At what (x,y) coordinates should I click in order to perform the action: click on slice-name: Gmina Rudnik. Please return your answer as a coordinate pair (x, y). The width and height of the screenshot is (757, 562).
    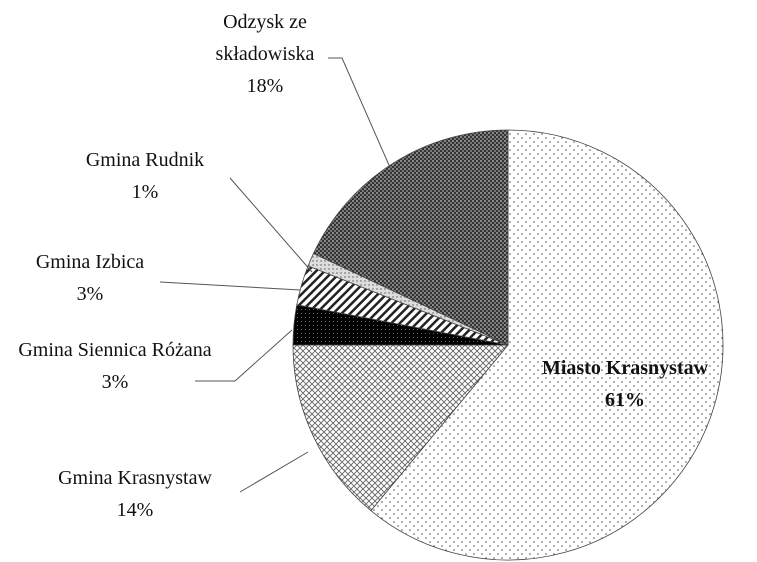
    Looking at the image, I should click on (145, 160).